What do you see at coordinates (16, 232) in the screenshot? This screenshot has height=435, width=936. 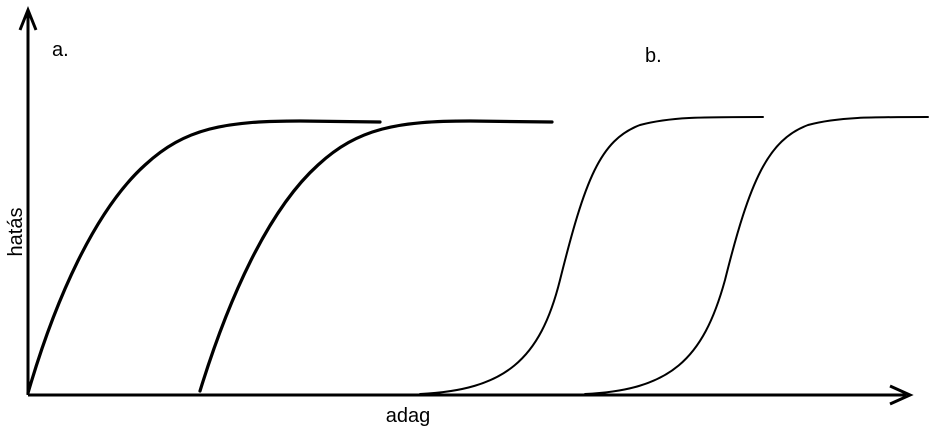 I see `y-axis-label: hatás` at bounding box center [16, 232].